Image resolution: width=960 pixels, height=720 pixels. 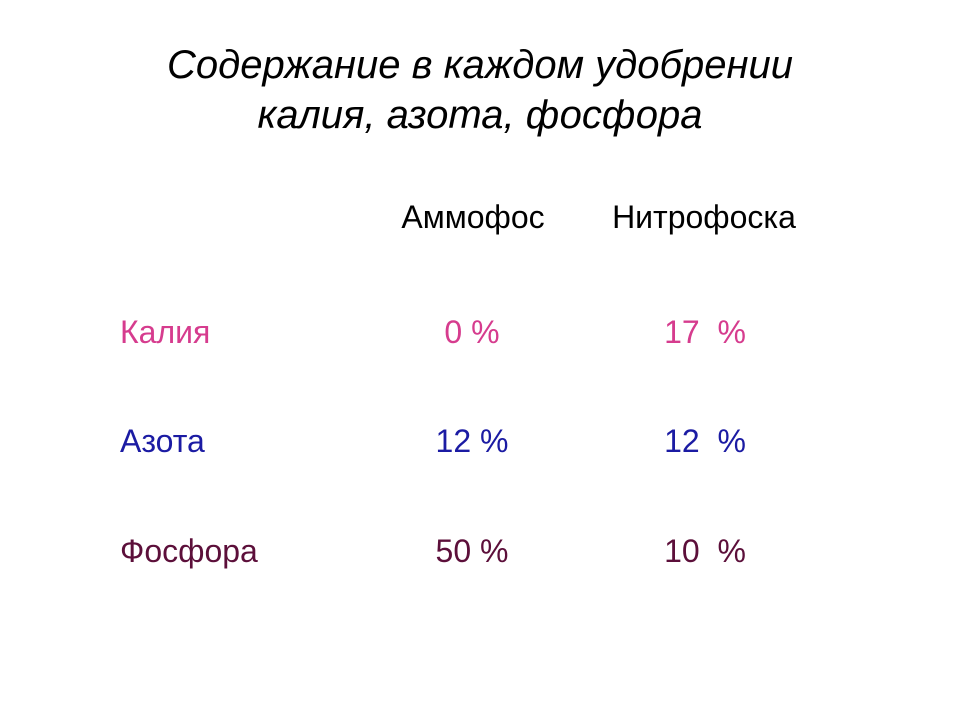 What do you see at coordinates (705, 441) in the screenshot?
I see `cell-nitrofoska: 12 %` at bounding box center [705, 441].